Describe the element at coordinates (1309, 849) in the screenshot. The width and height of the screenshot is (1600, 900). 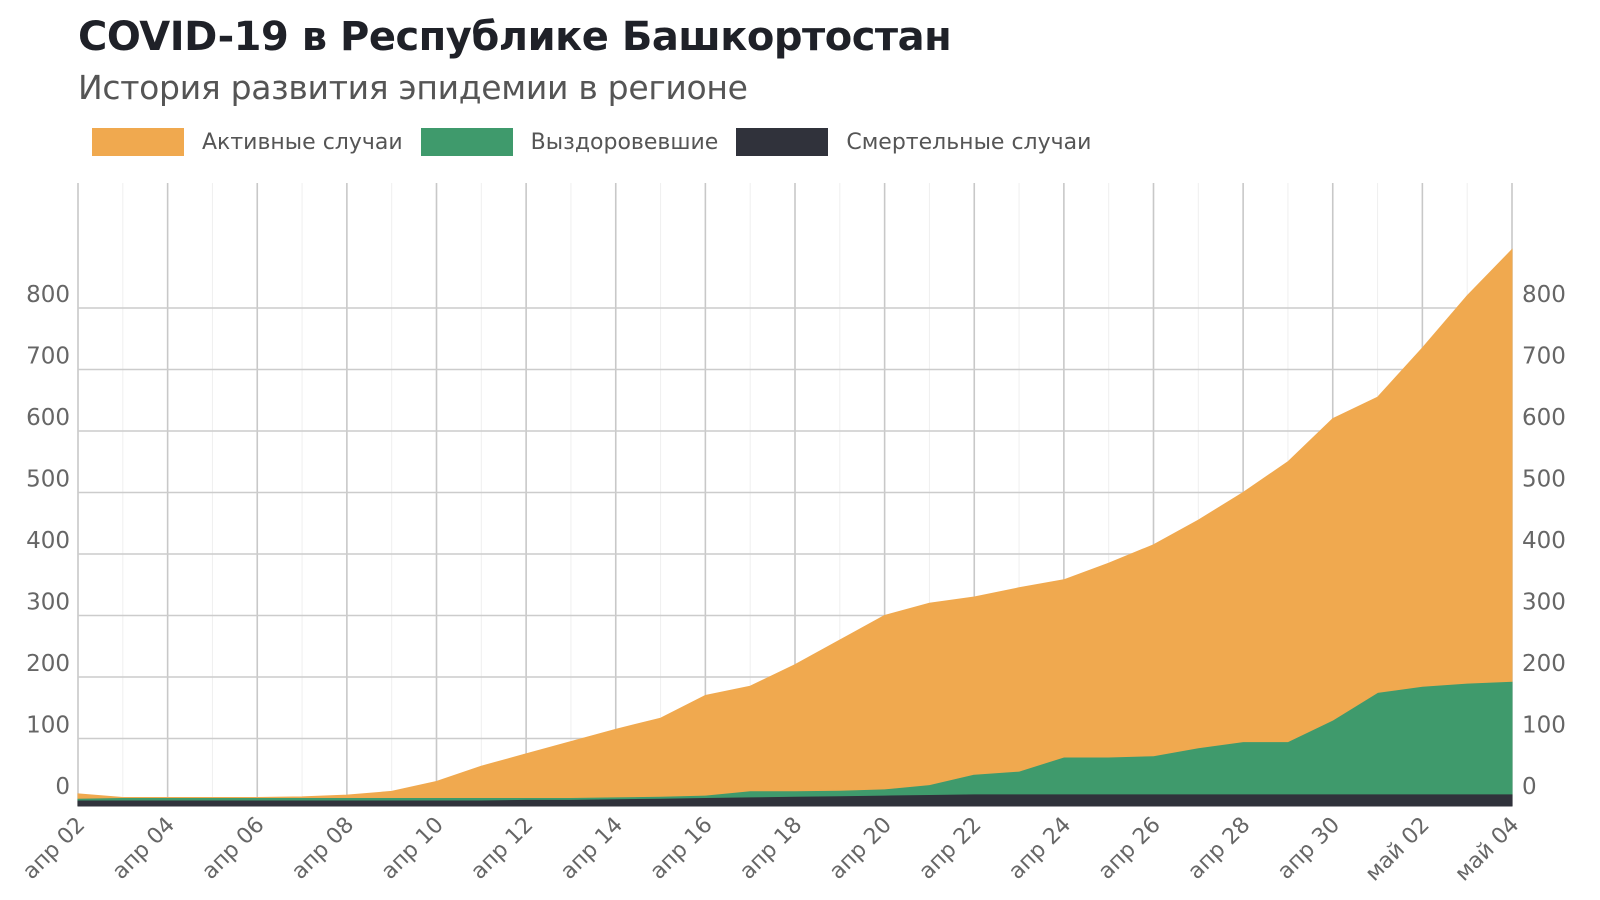
I see `x-tick-label: апр 30` at that location.